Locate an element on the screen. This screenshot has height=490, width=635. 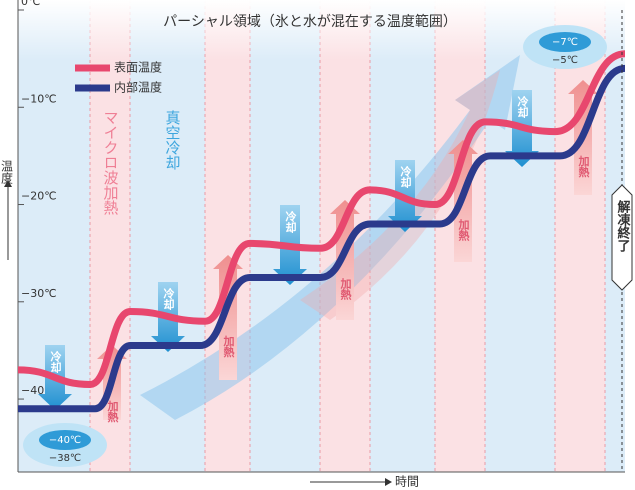
y-tick-label: −10℃ is located at coordinates (39, 98).